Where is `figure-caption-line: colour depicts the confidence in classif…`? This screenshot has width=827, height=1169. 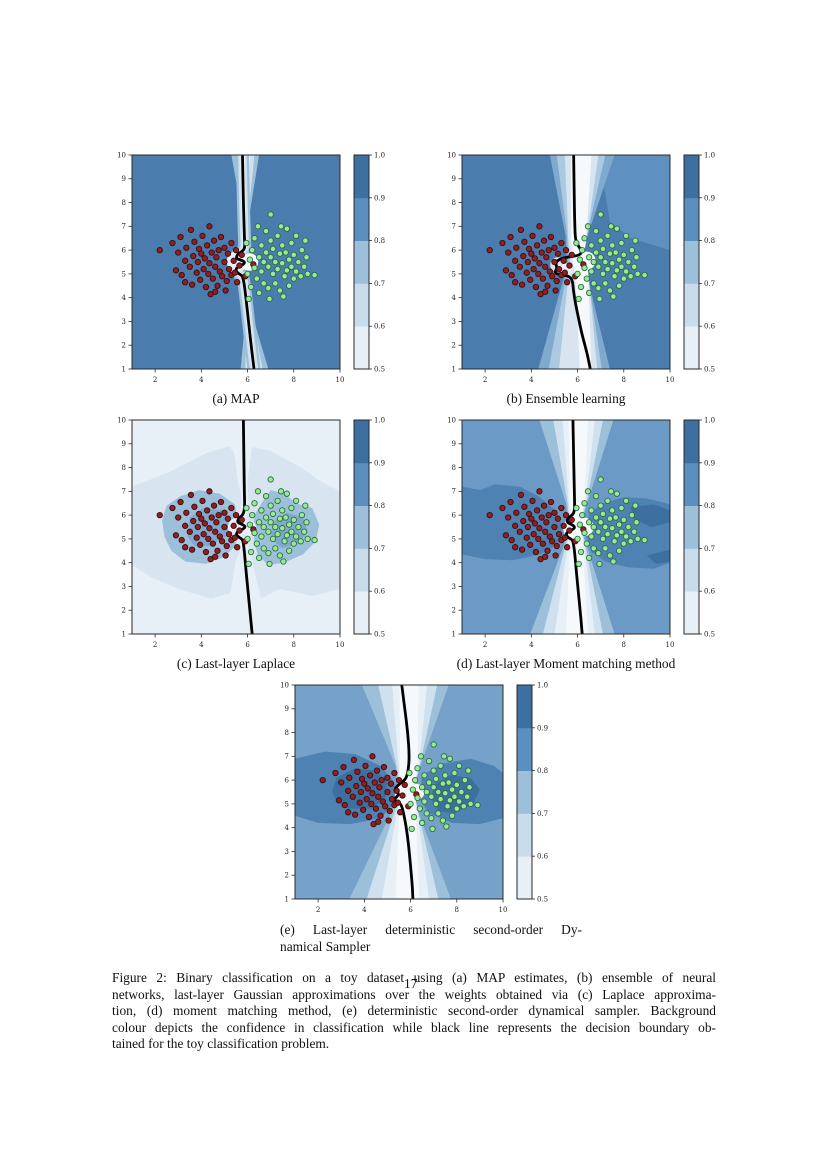 figure-caption-line: colour depicts the confidence in classif… is located at coordinates (414, 1027).